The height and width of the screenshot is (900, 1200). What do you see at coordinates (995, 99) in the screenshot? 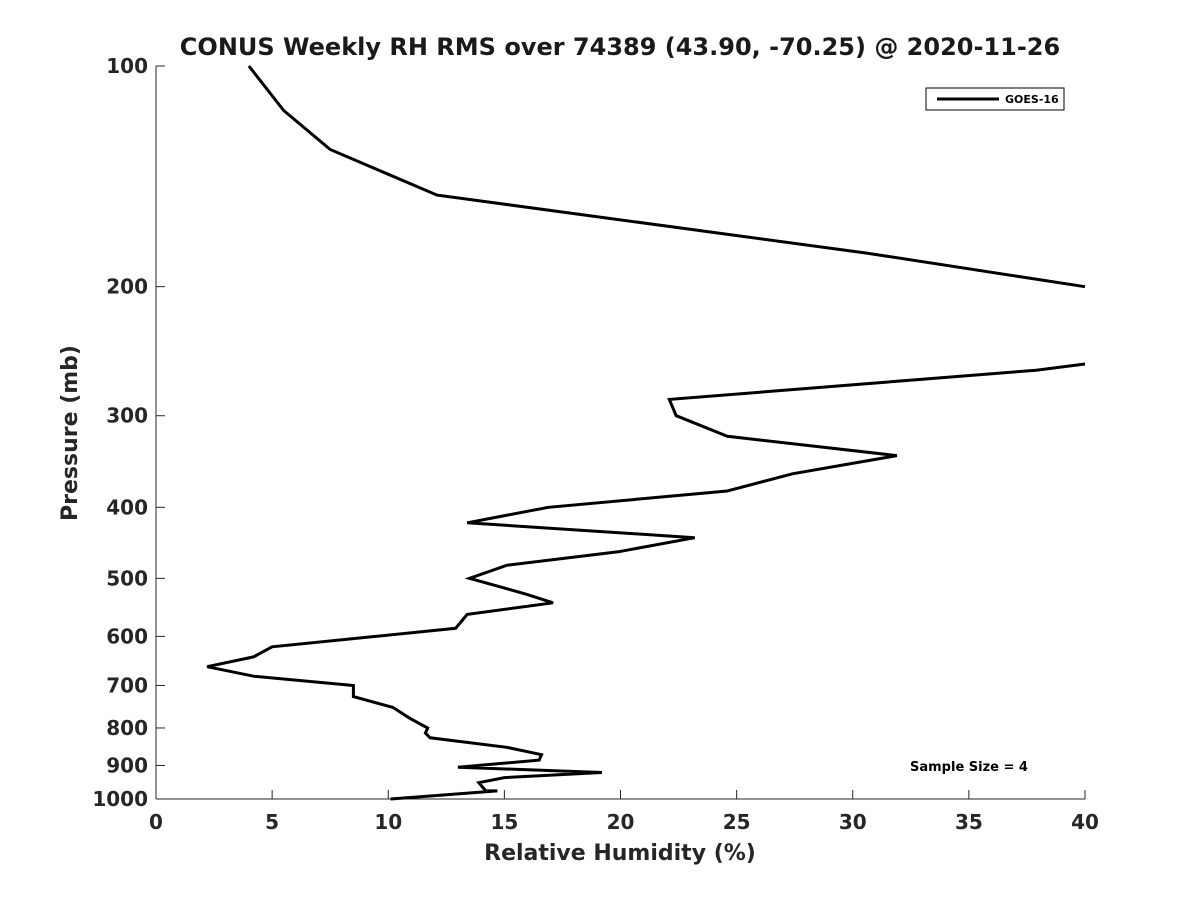
I see `legend: GOES-16` at bounding box center [995, 99].